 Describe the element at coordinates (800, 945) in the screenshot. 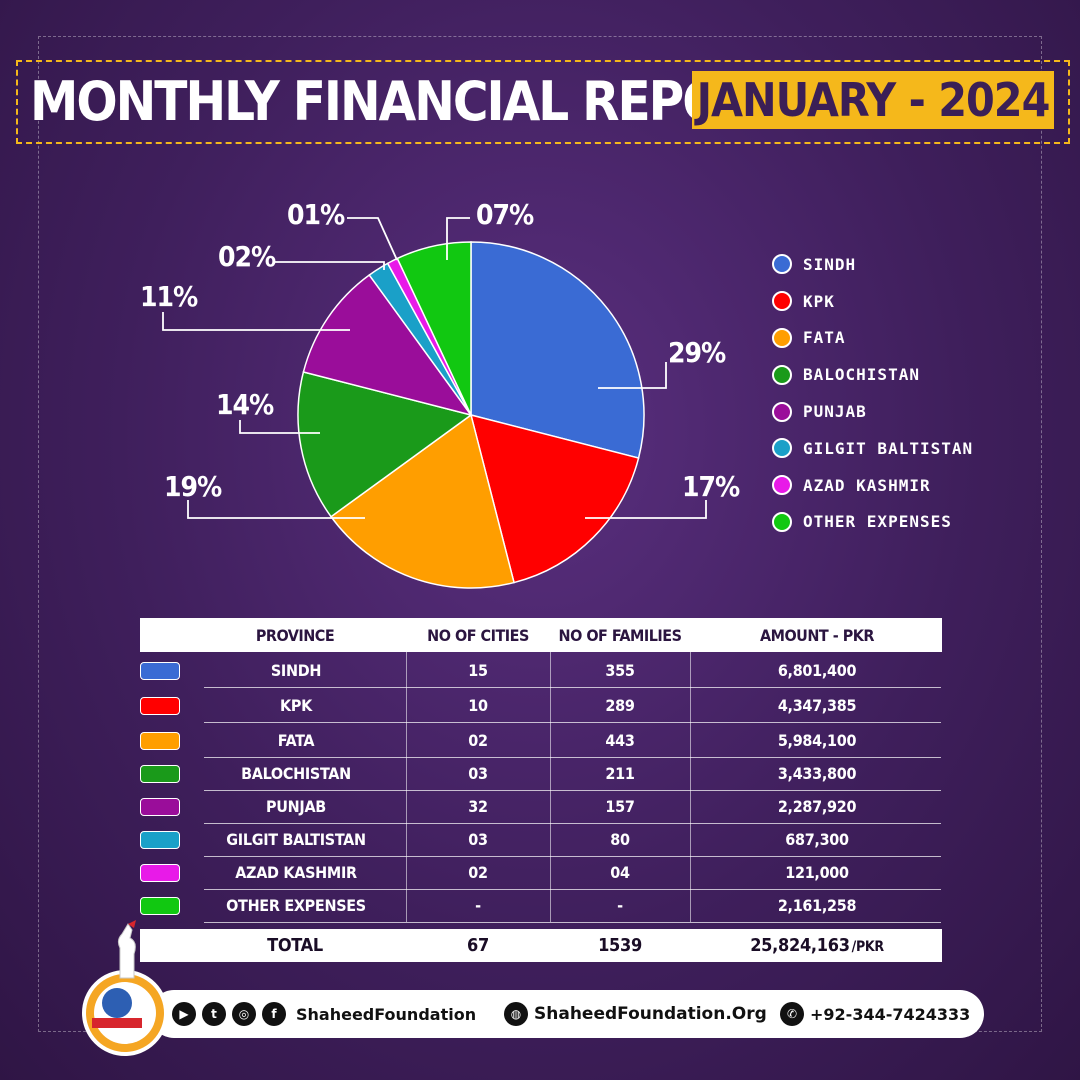

I see `total-amount-value: 25,824,163` at that location.